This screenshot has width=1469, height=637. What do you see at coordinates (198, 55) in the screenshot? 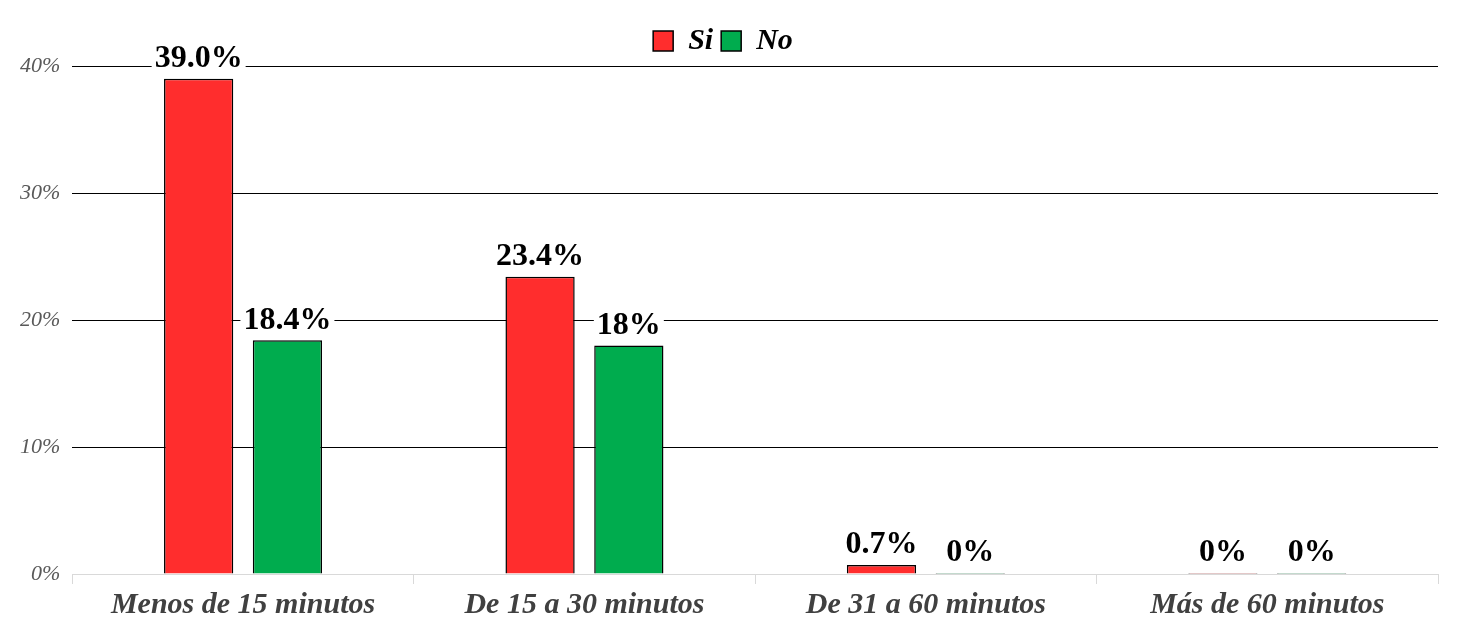
I see `data-label: 39.0%` at bounding box center [198, 55].